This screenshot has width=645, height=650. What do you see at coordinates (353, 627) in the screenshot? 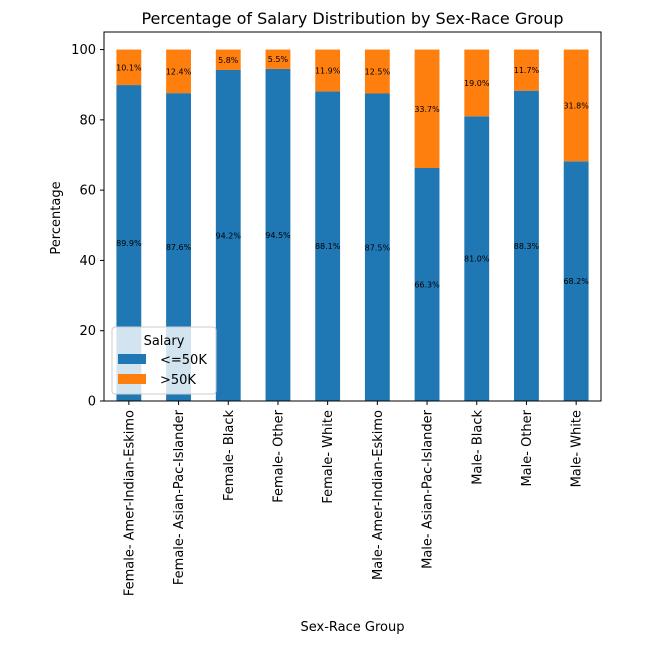
I see `x-axis-label: Sex-Race Group` at bounding box center [353, 627].